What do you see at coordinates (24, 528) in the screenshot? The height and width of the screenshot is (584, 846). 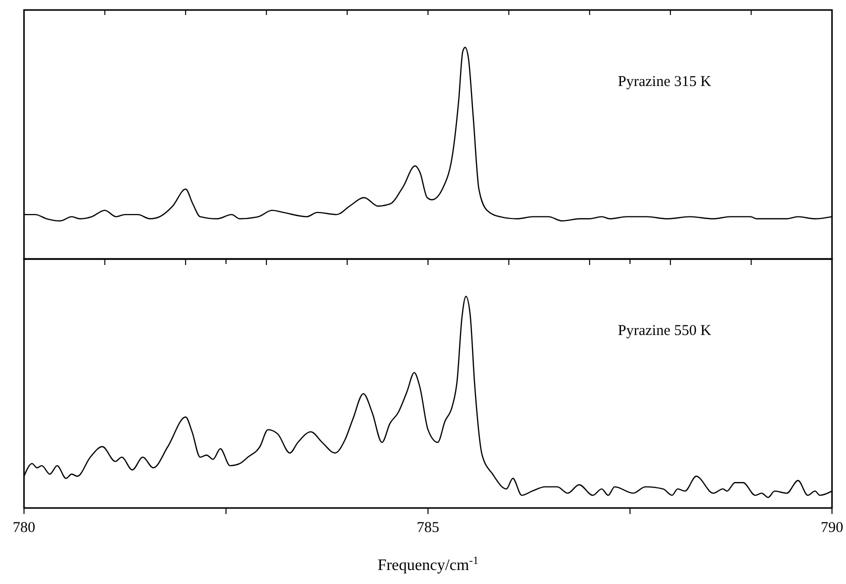 I see `x-tick-label: 780` at bounding box center [24, 528].